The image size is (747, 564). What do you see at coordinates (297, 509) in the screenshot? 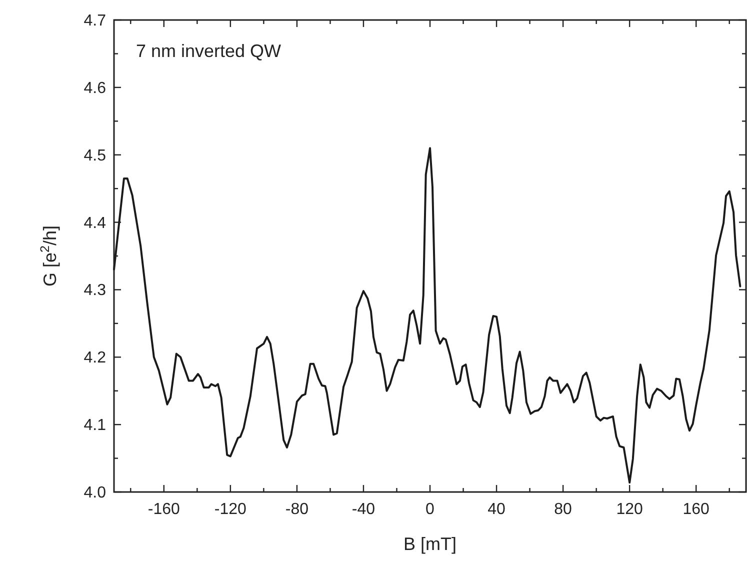
I see `x-tick-label: -80` at bounding box center [297, 509].